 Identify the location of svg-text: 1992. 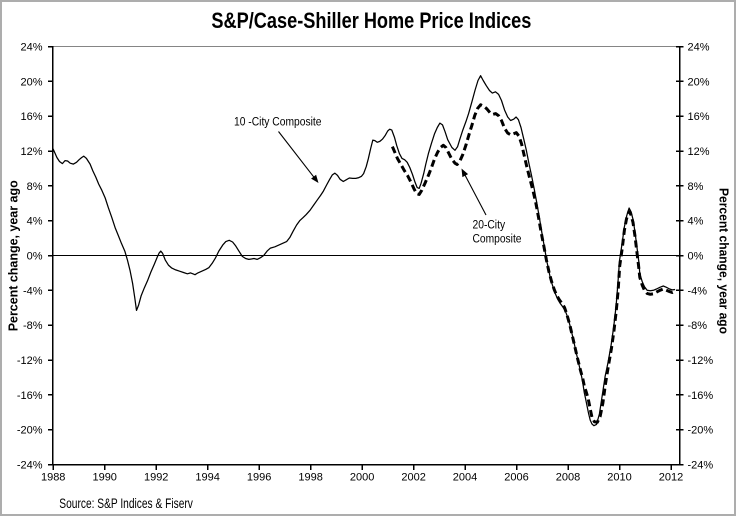
(156, 478).